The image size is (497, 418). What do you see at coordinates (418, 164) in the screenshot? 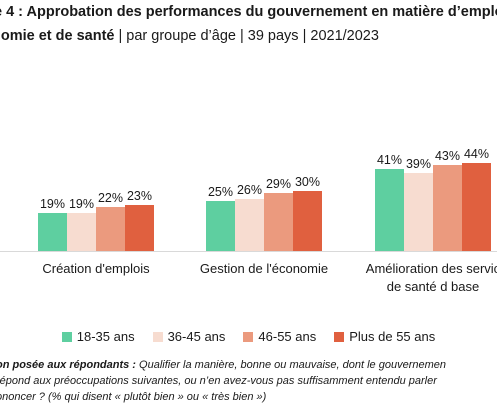
I see `data-label: 39%` at bounding box center [418, 164].